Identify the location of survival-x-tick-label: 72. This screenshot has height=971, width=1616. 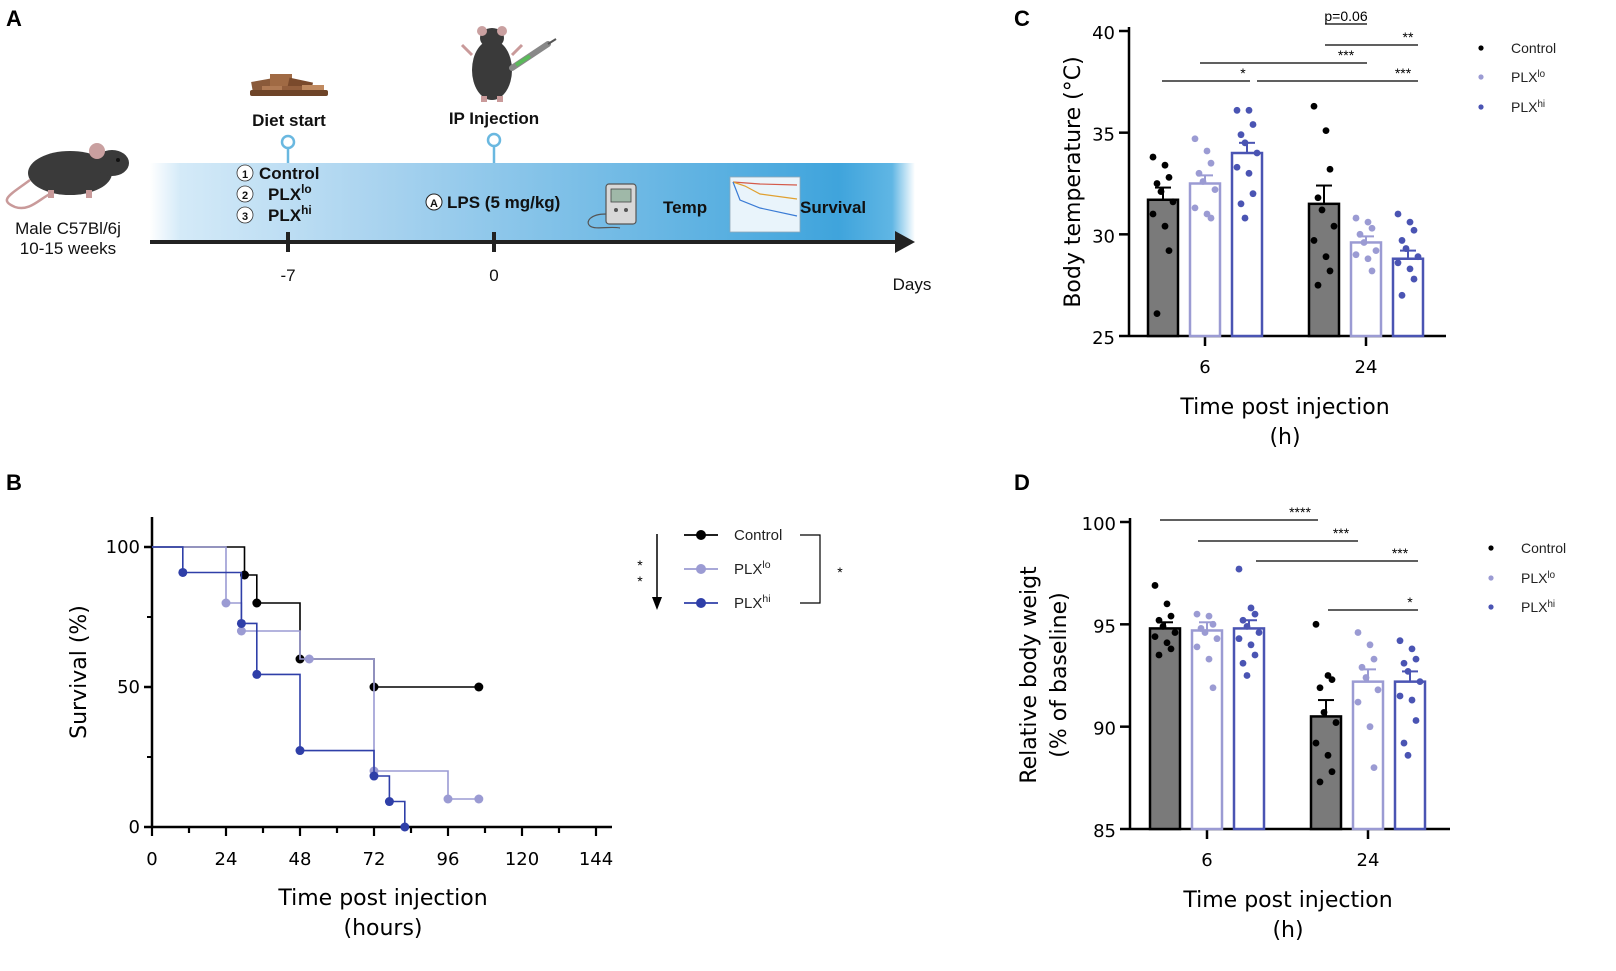
(374, 859).